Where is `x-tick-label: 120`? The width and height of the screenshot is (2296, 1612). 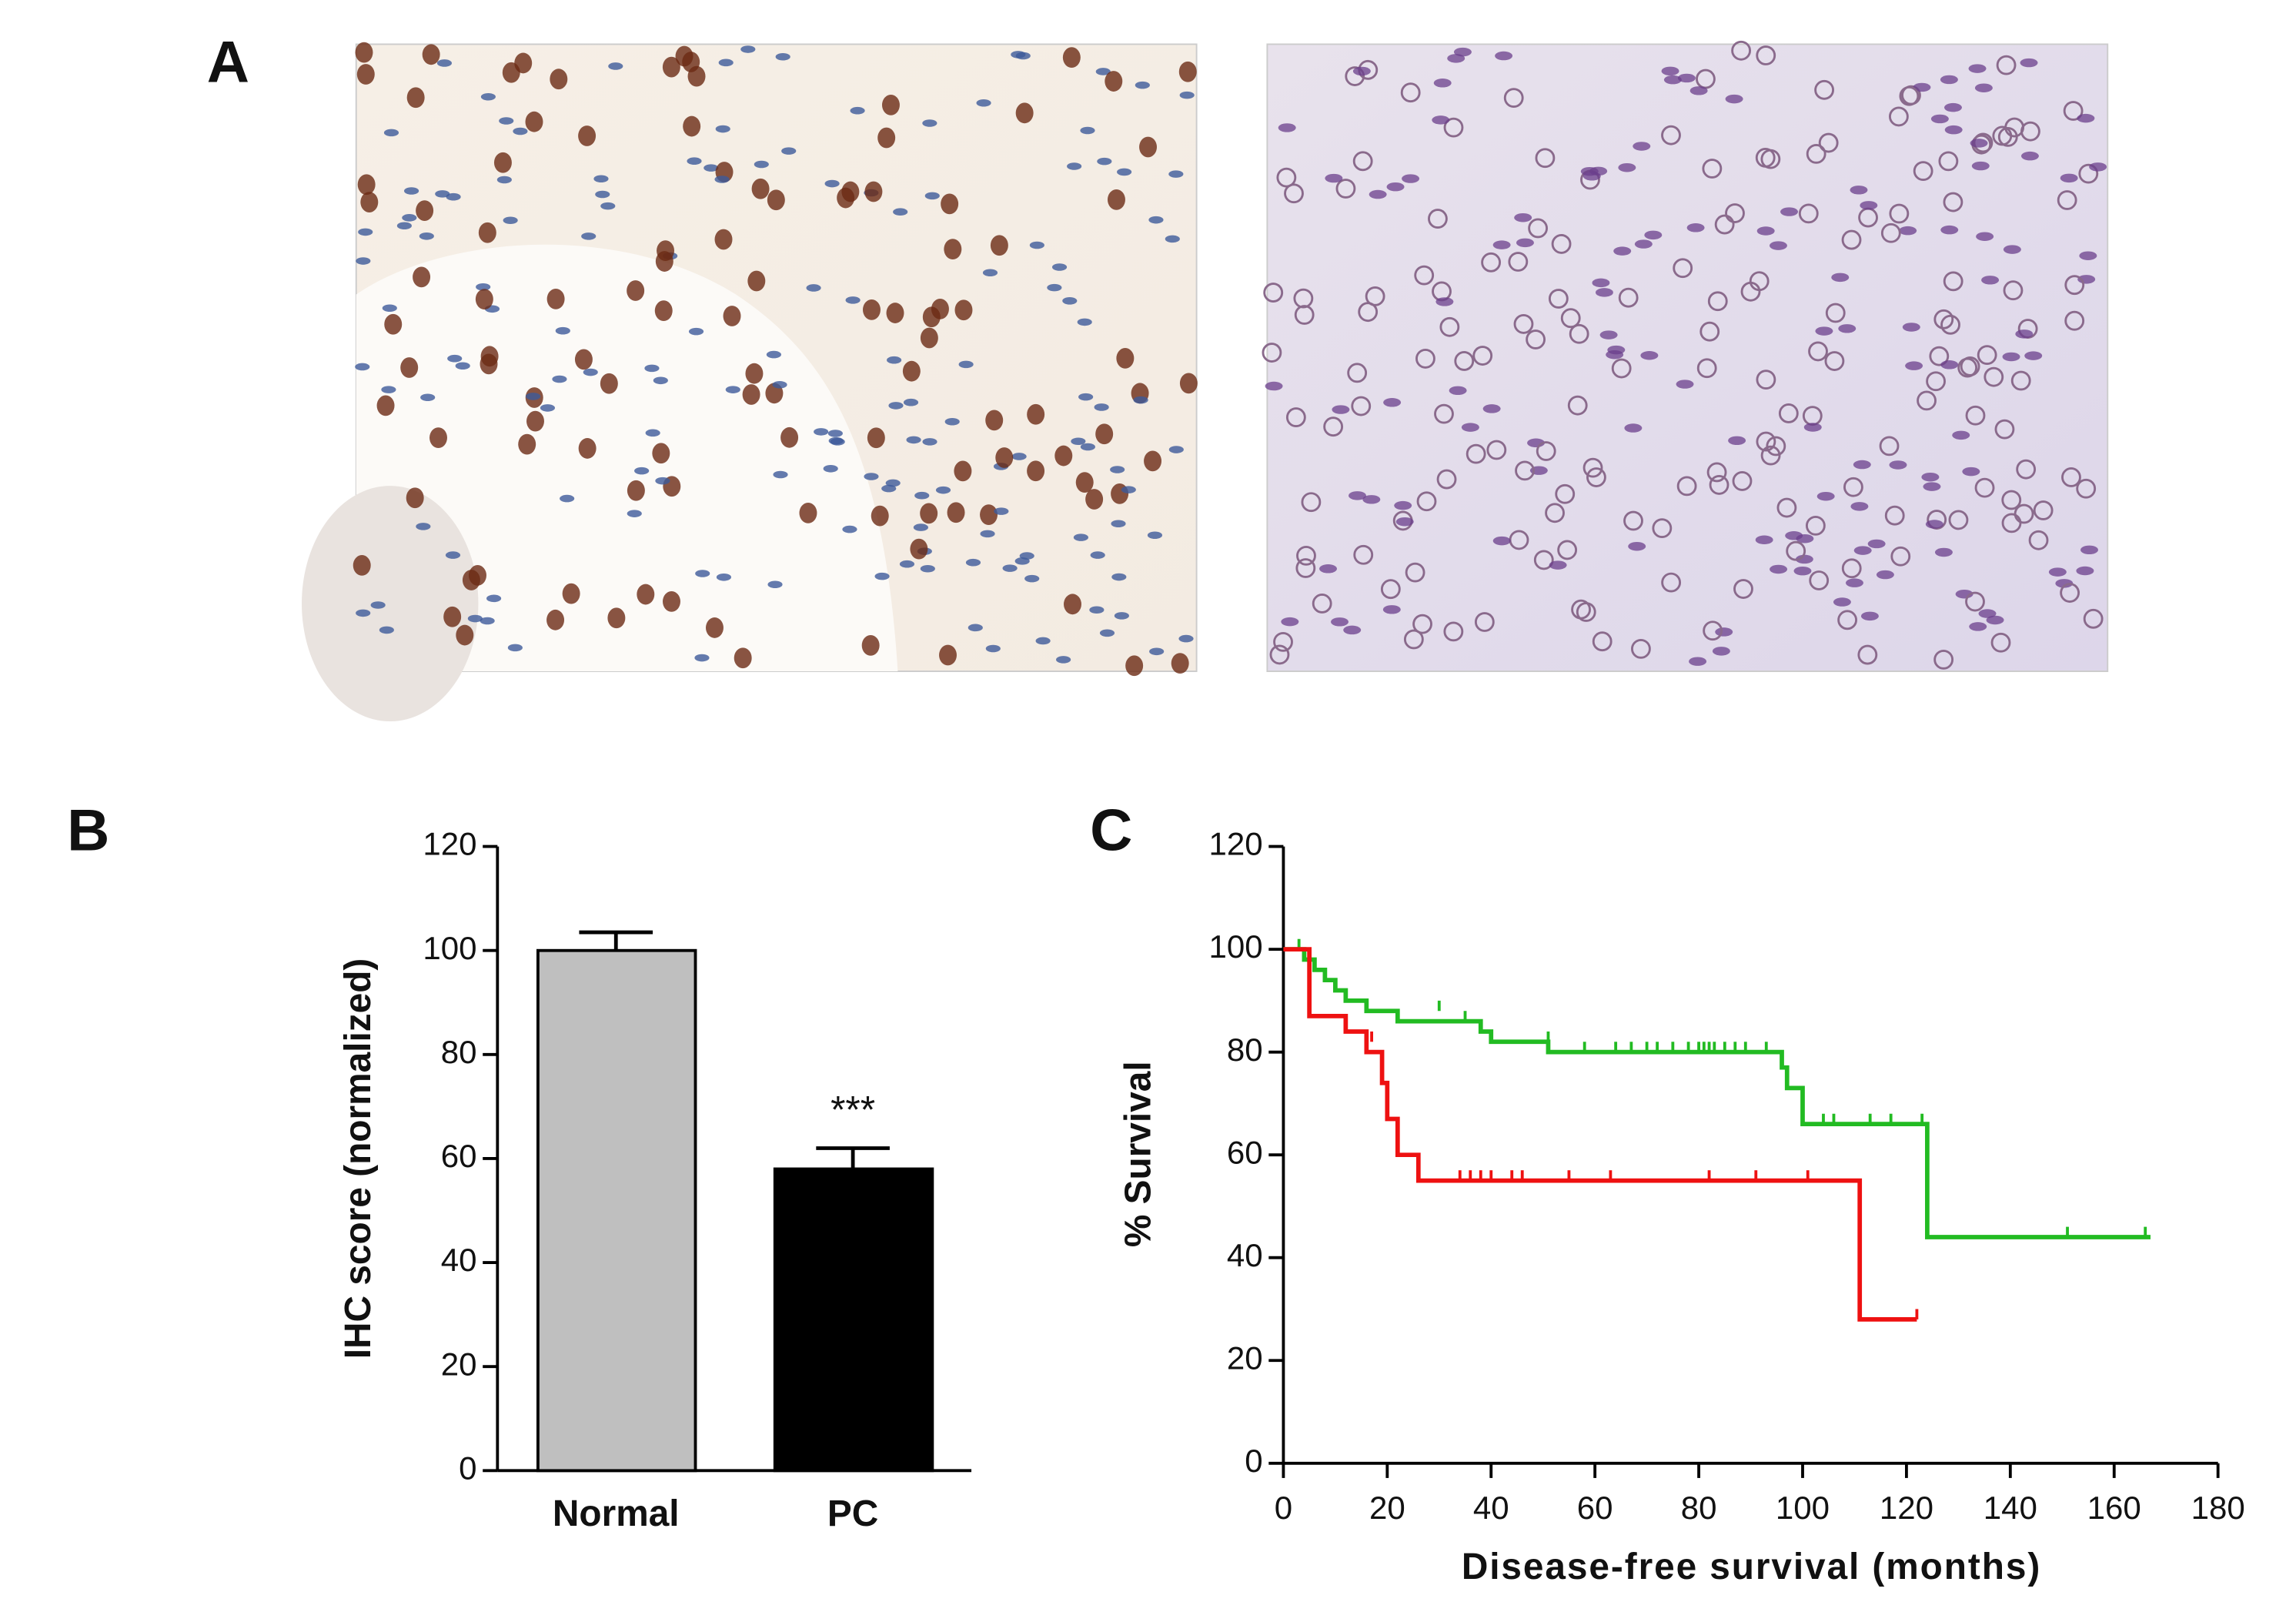 x-tick-label: 120 is located at coordinates (1906, 1508).